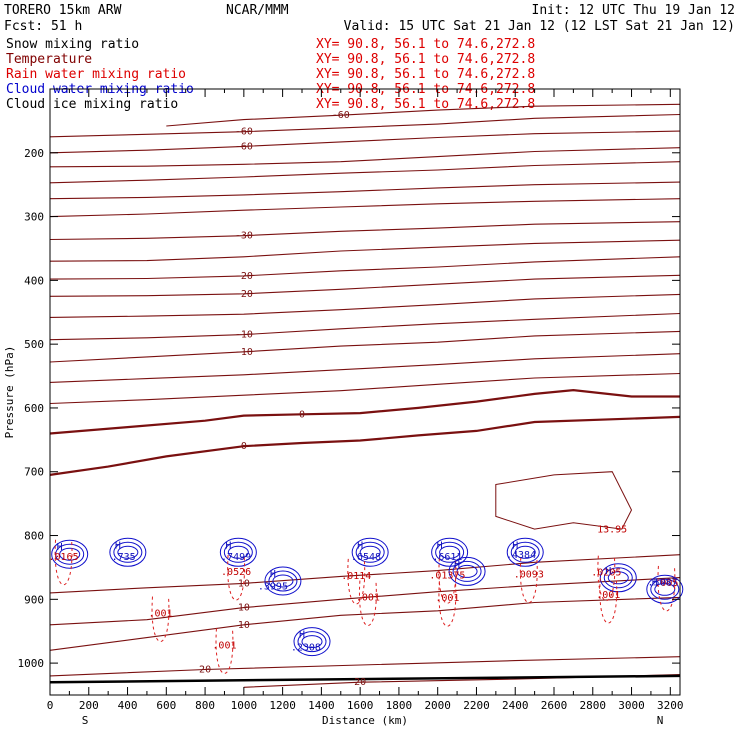 The height and width of the screenshot is (740, 740). What do you see at coordinates (554, 705) in the screenshot?
I see `x-tick-label: 2600` at bounding box center [554, 705].